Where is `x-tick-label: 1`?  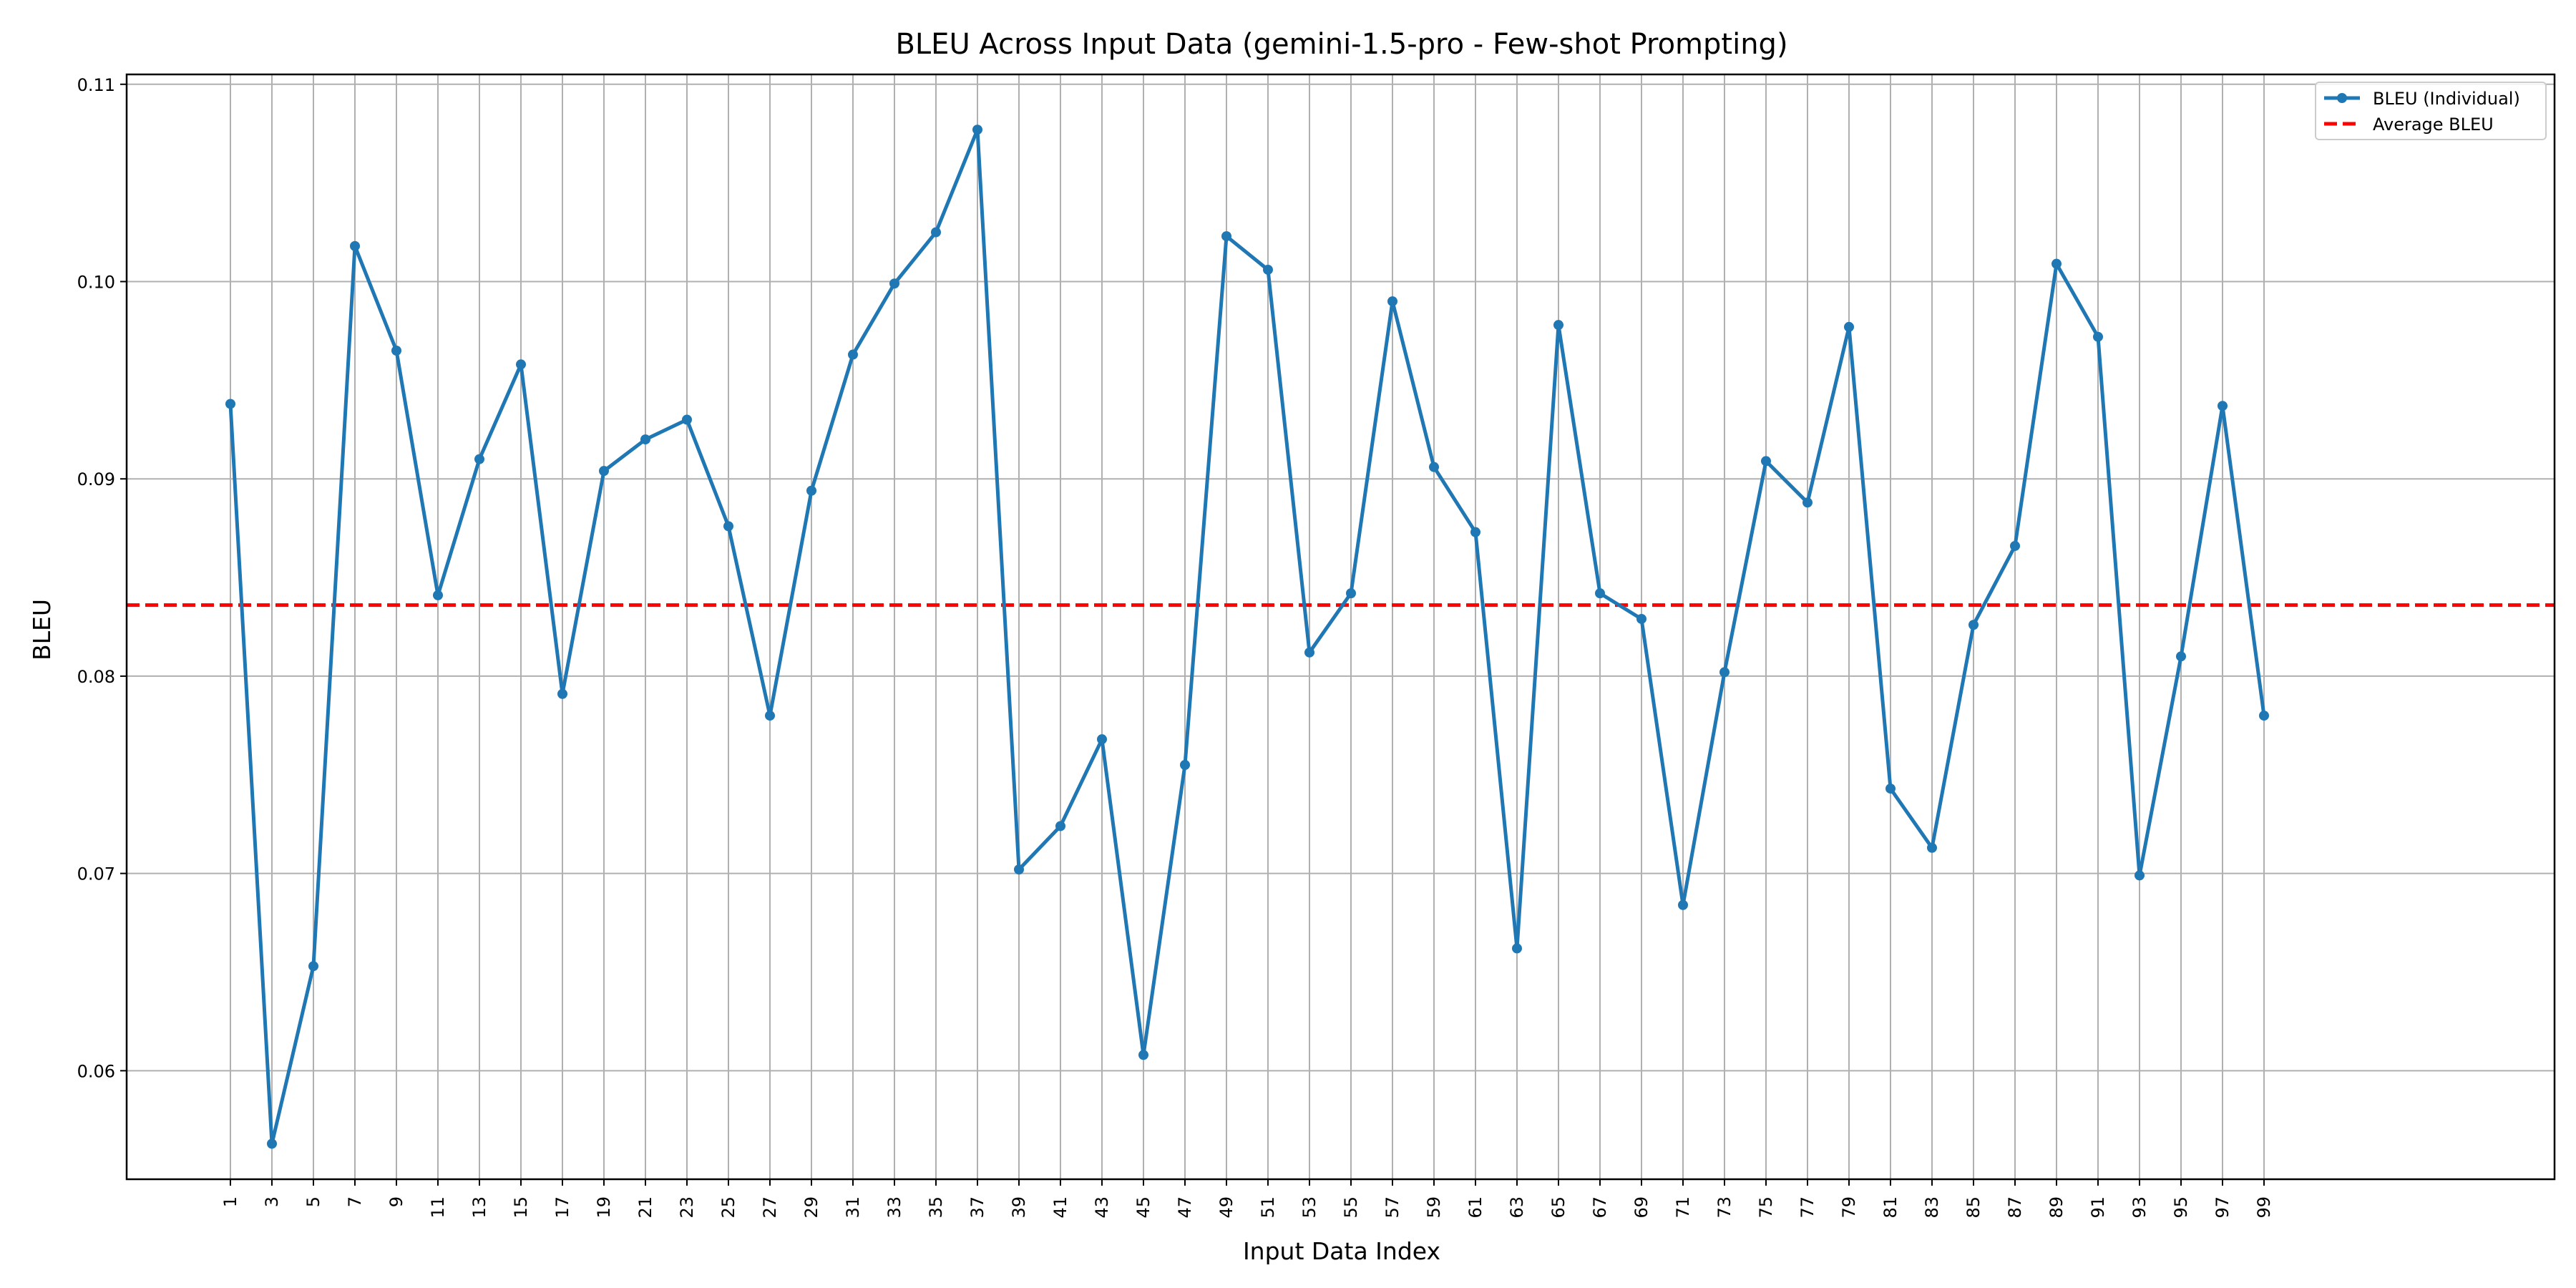
x-tick-label: 1 is located at coordinates (230, 1201).